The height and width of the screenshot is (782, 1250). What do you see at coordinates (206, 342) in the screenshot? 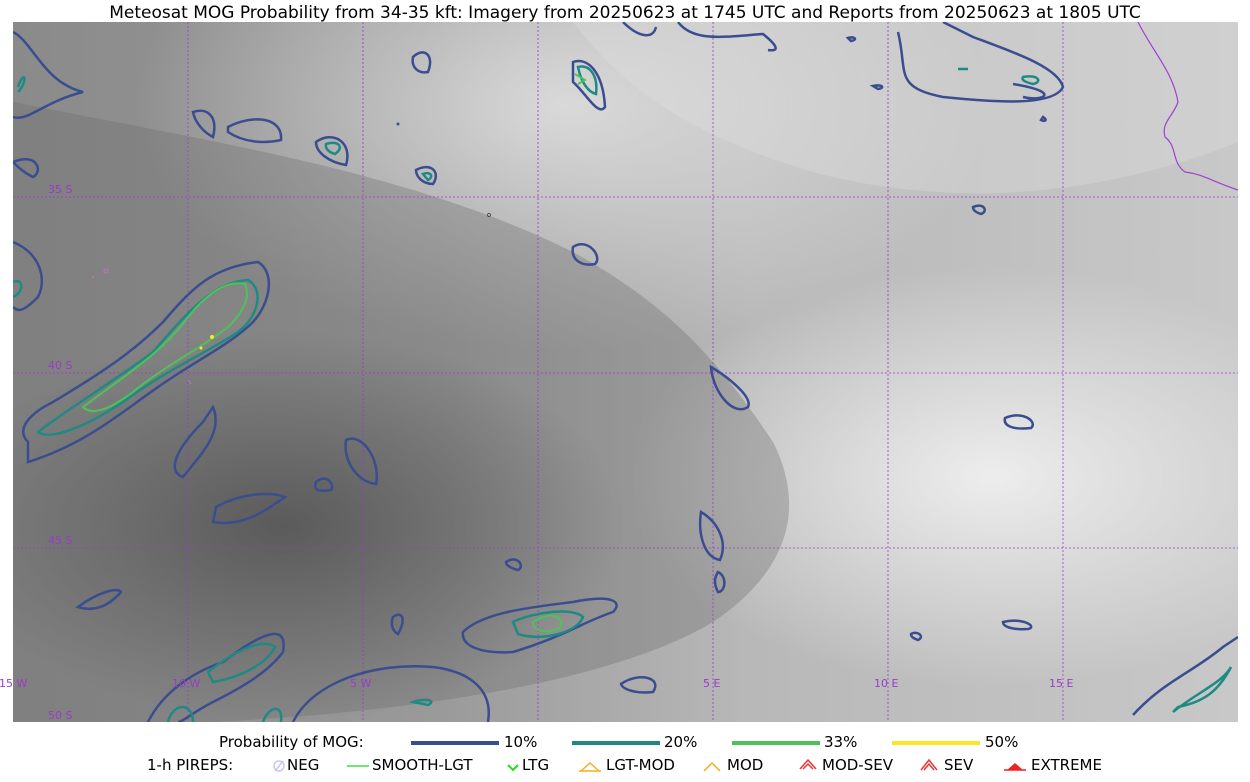
I see `contours-50pct` at bounding box center [206, 342].